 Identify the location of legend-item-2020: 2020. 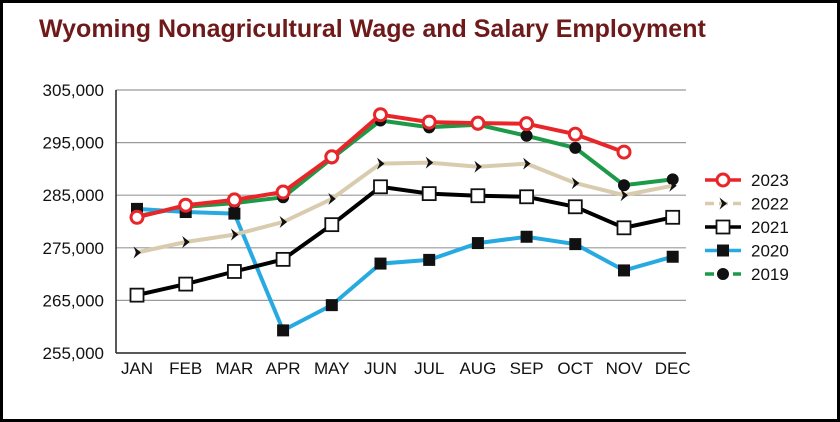
(747, 251).